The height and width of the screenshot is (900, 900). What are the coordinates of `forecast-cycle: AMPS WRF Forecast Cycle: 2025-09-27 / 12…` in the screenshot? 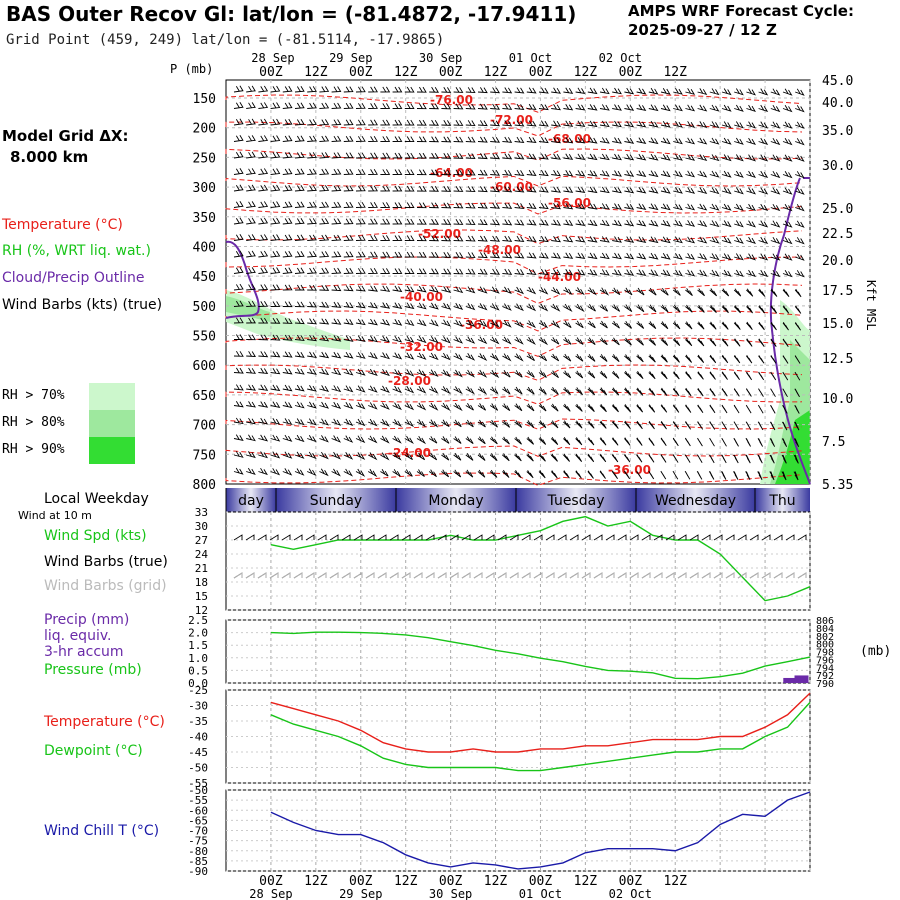 It's located at (741, 21).